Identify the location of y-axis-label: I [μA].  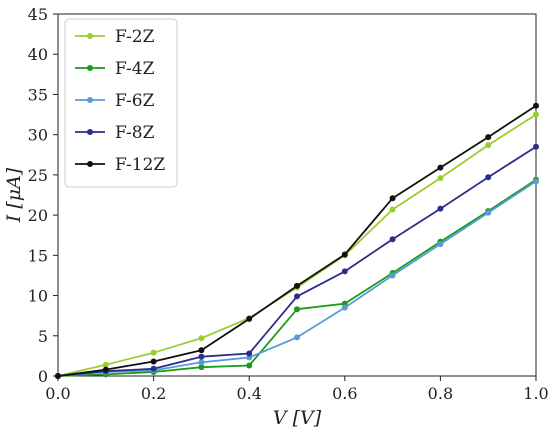
(14, 195).